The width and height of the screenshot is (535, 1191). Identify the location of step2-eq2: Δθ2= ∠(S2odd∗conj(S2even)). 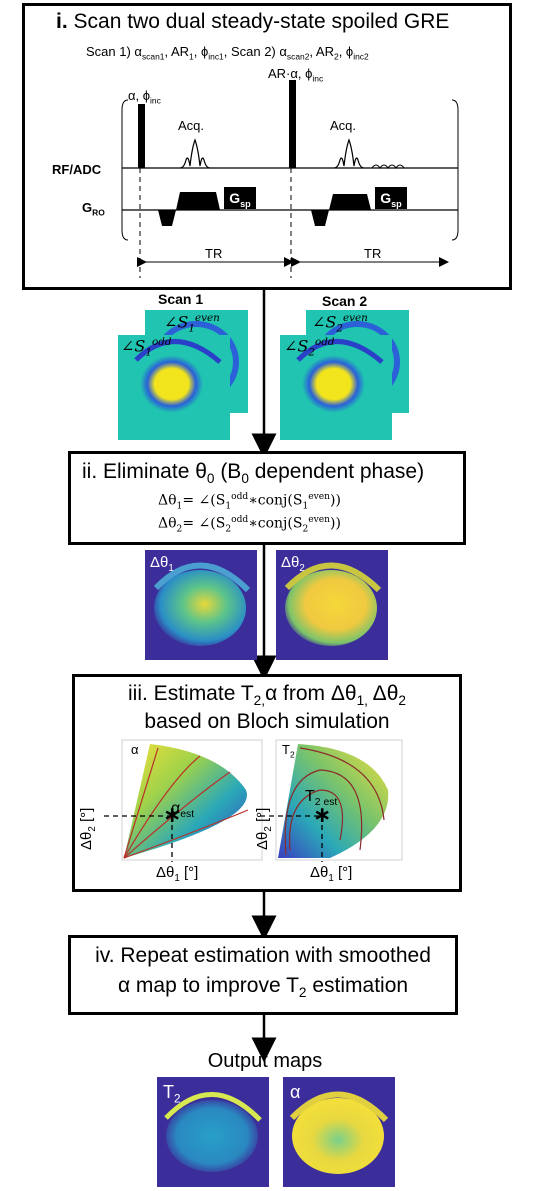
(249, 525).